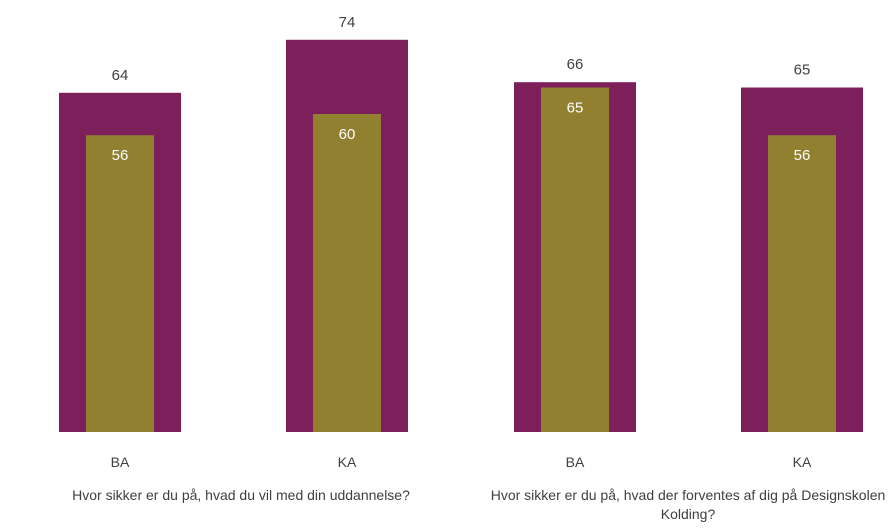  What do you see at coordinates (802, 462) in the screenshot?
I see `category-label-4: KA` at bounding box center [802, 462].